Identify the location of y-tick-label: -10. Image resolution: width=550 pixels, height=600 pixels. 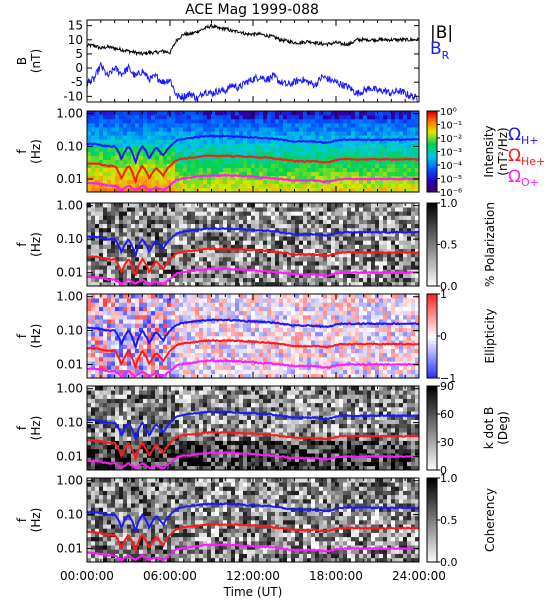
(73, 96).